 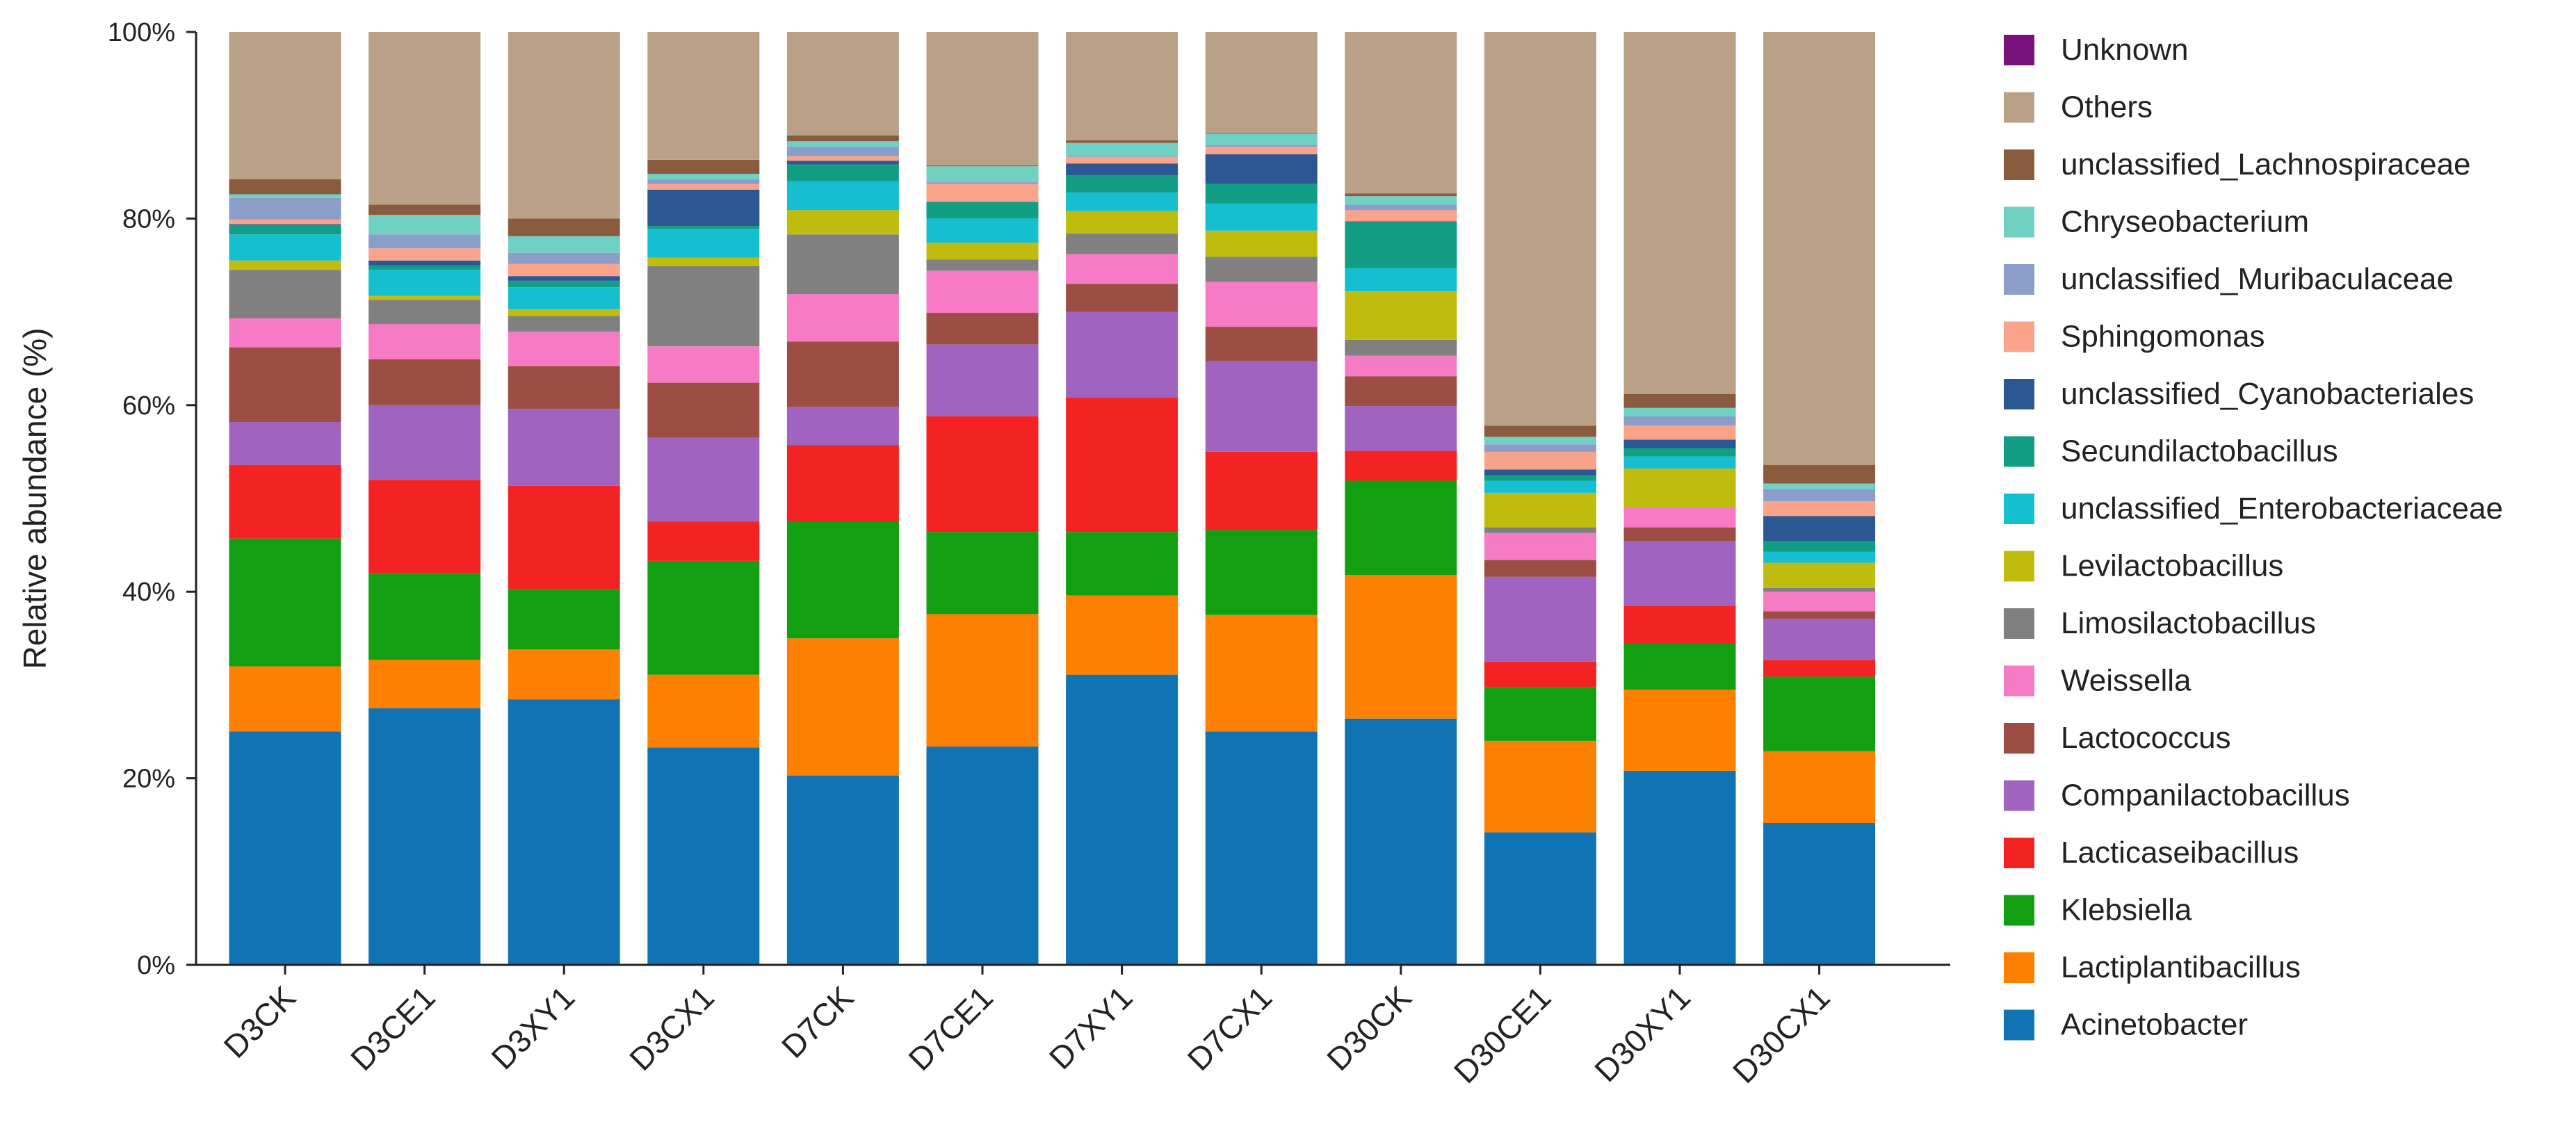 I want to click on legend-label: Limosilactobacillus, so click(x=2188, y=623).